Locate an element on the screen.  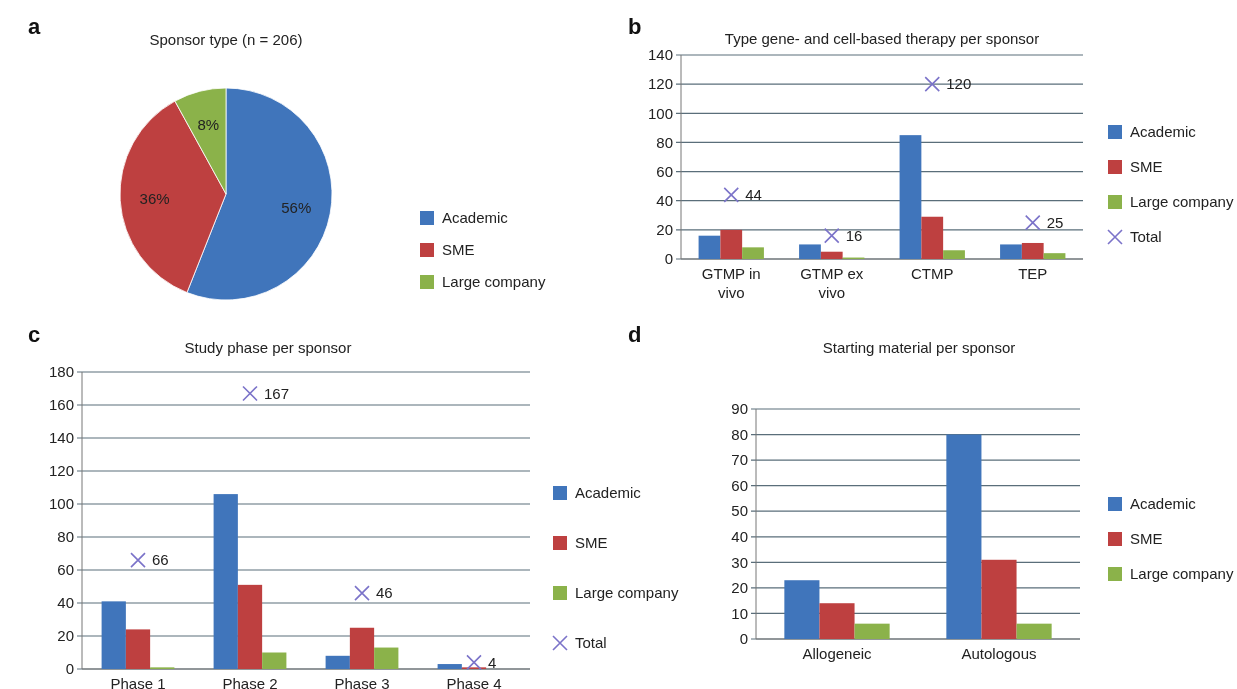
y-tick-label: 30 is located at coordinates (739, 562).